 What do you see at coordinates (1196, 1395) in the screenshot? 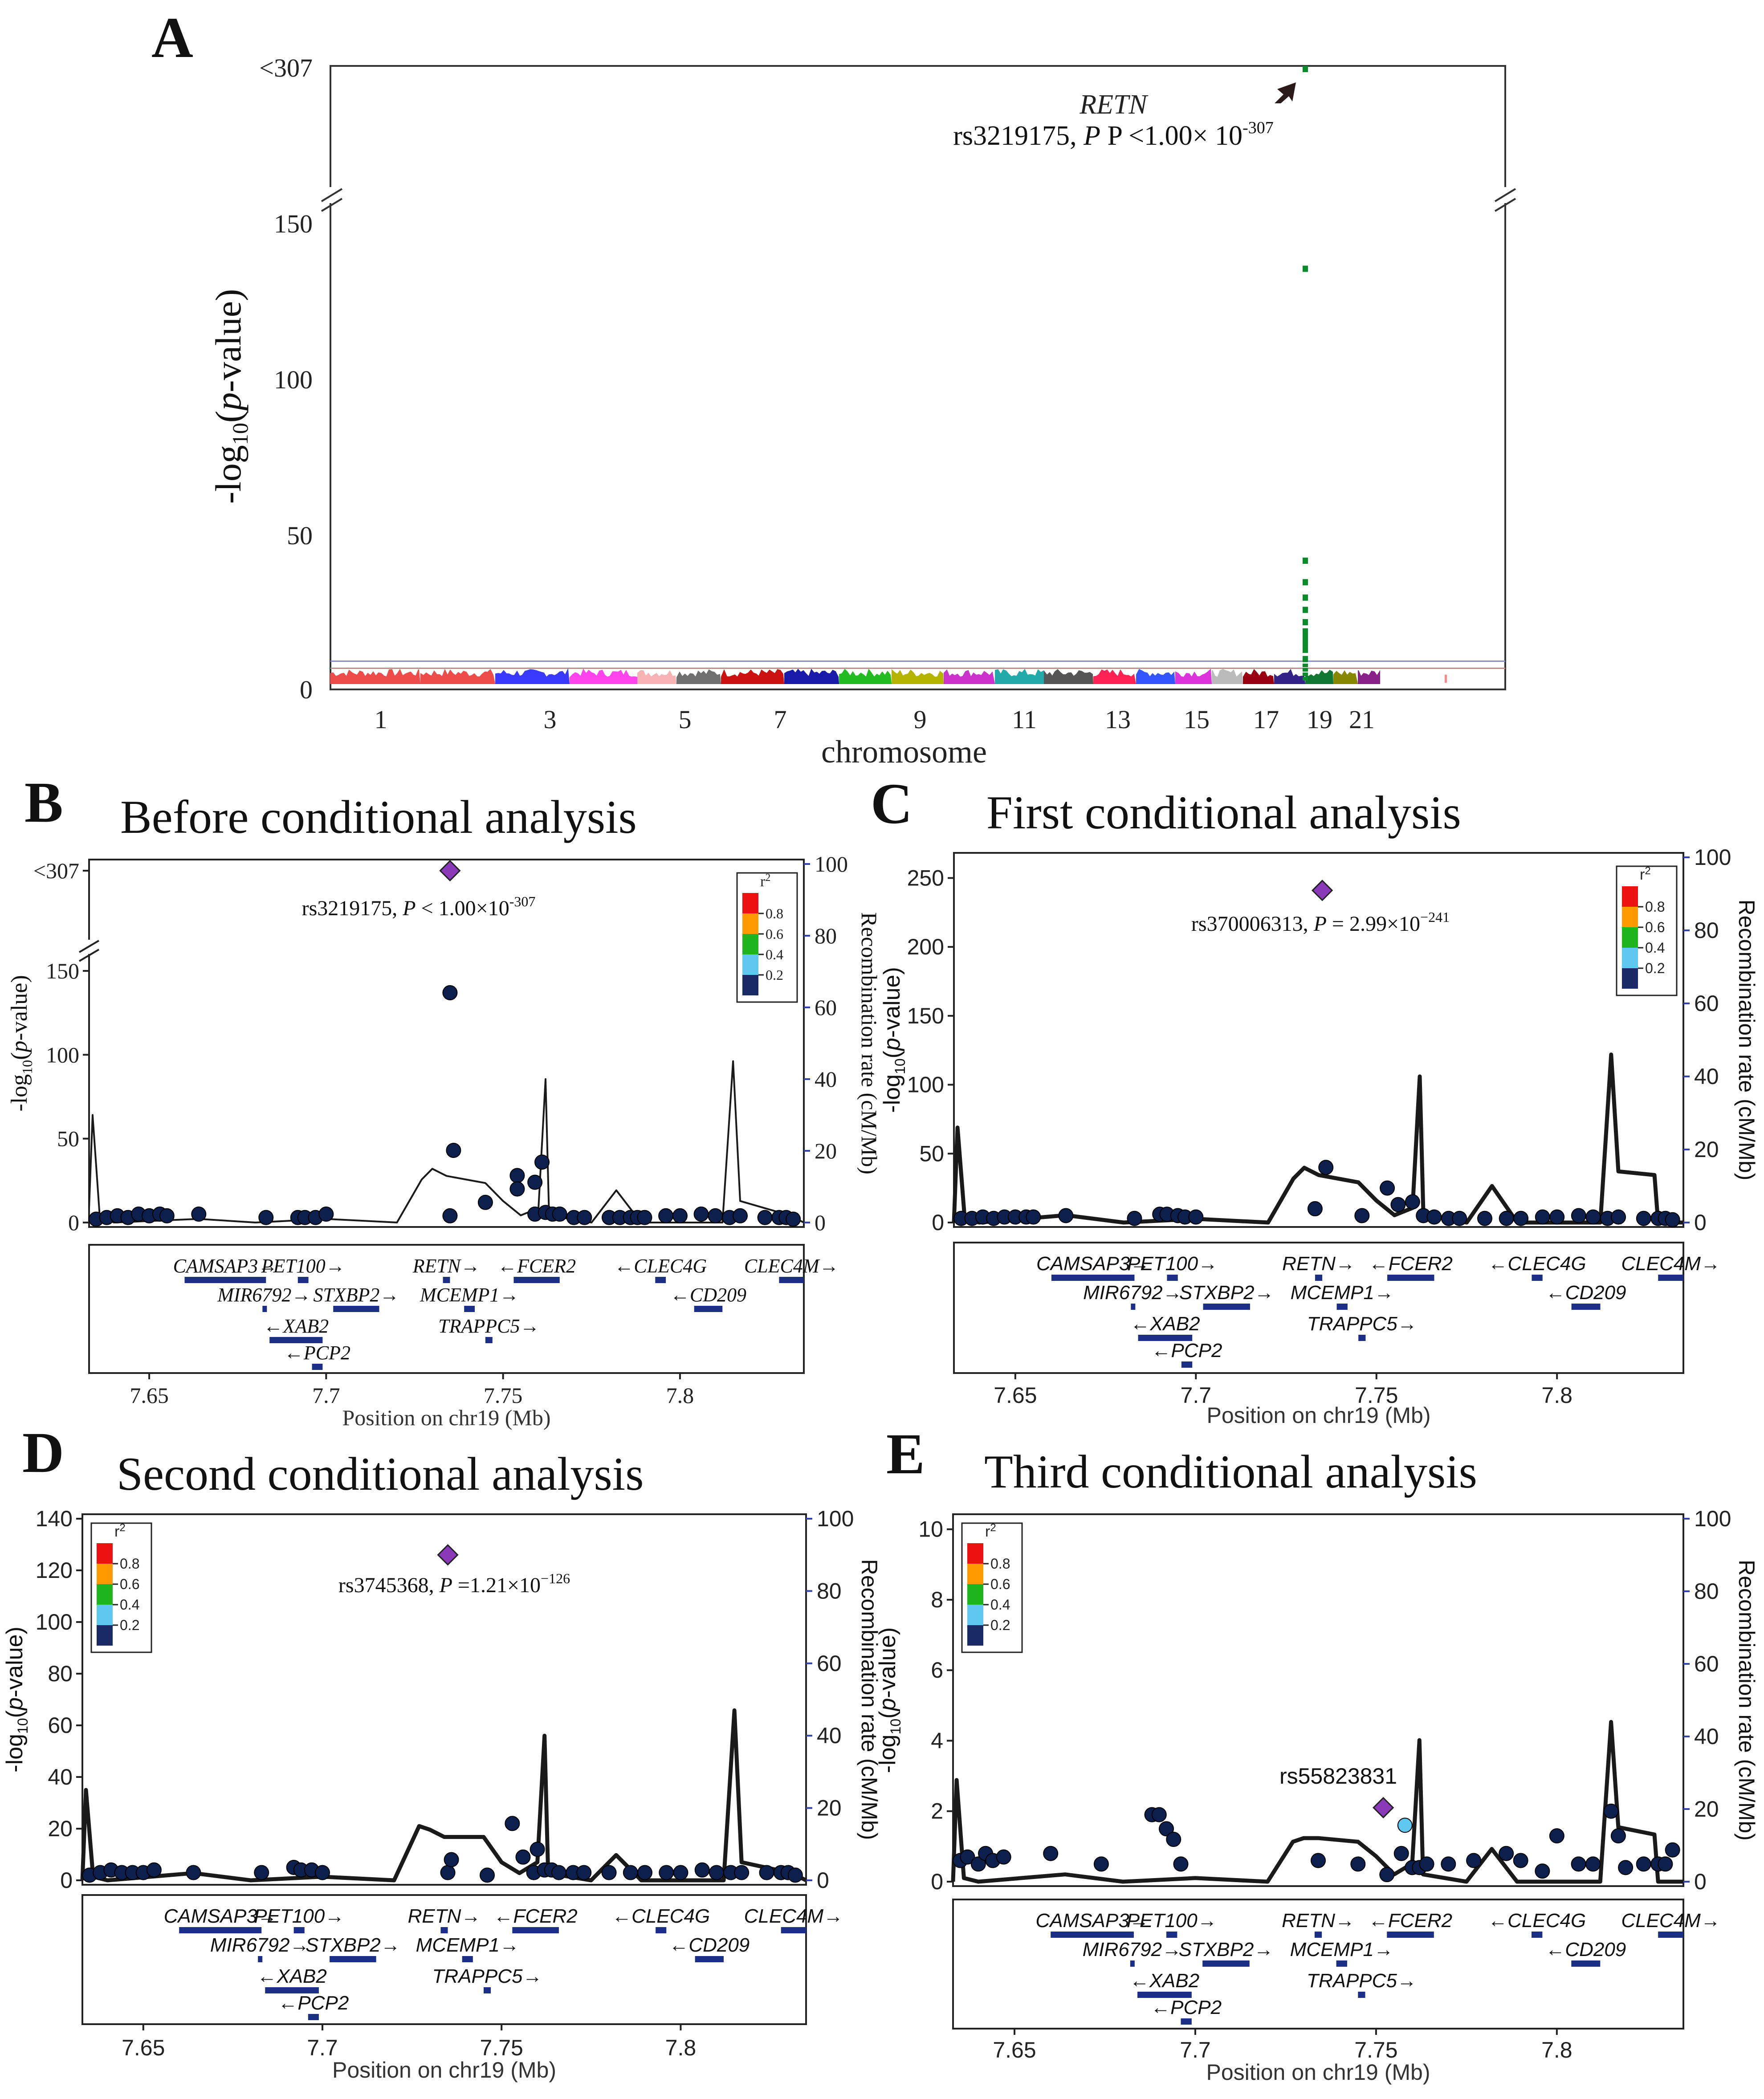
I see `x-tick-label: 7.7` at bounding box center [1196, 1395].